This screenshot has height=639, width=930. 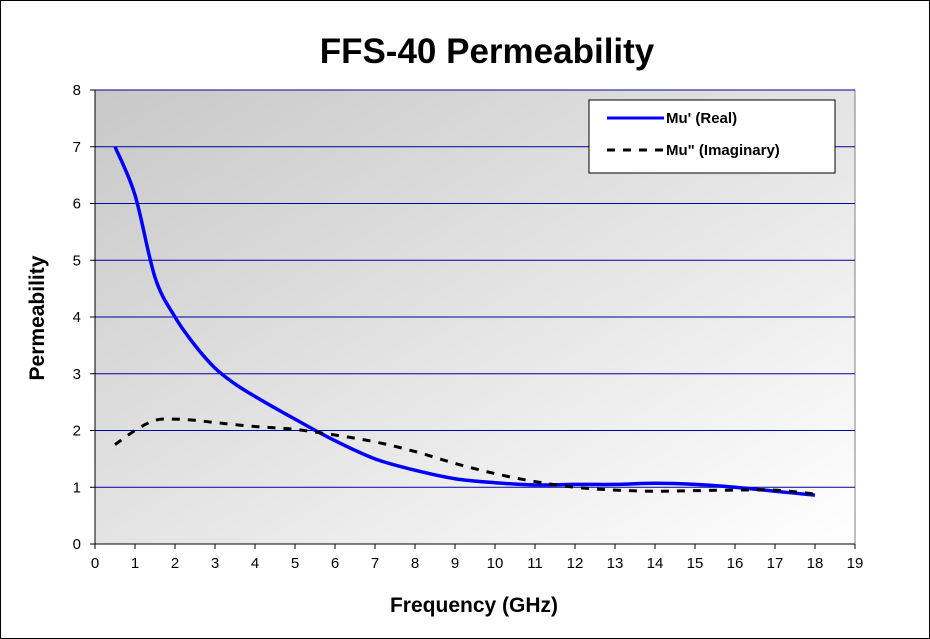 I want to click on x-tick-label: 7, so click(x=375, y=563).